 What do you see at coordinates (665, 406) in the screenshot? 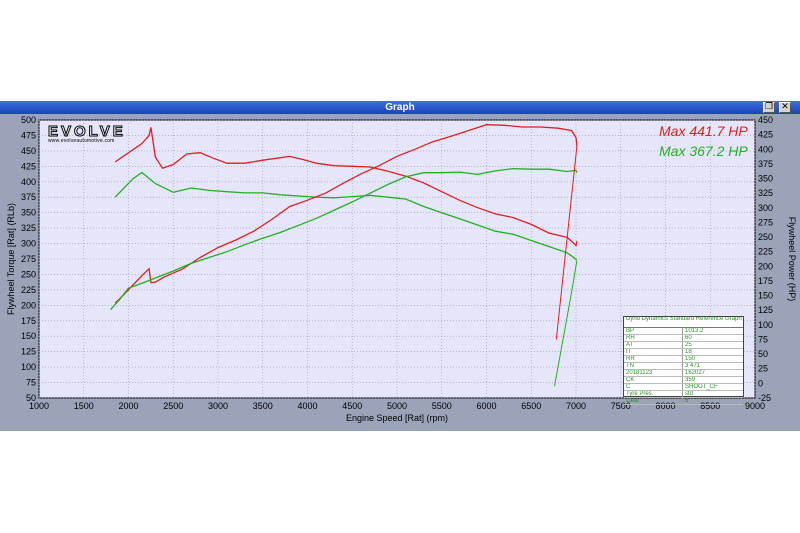
I see `x-tick-label: 8000` at bounding box center [665, 406].